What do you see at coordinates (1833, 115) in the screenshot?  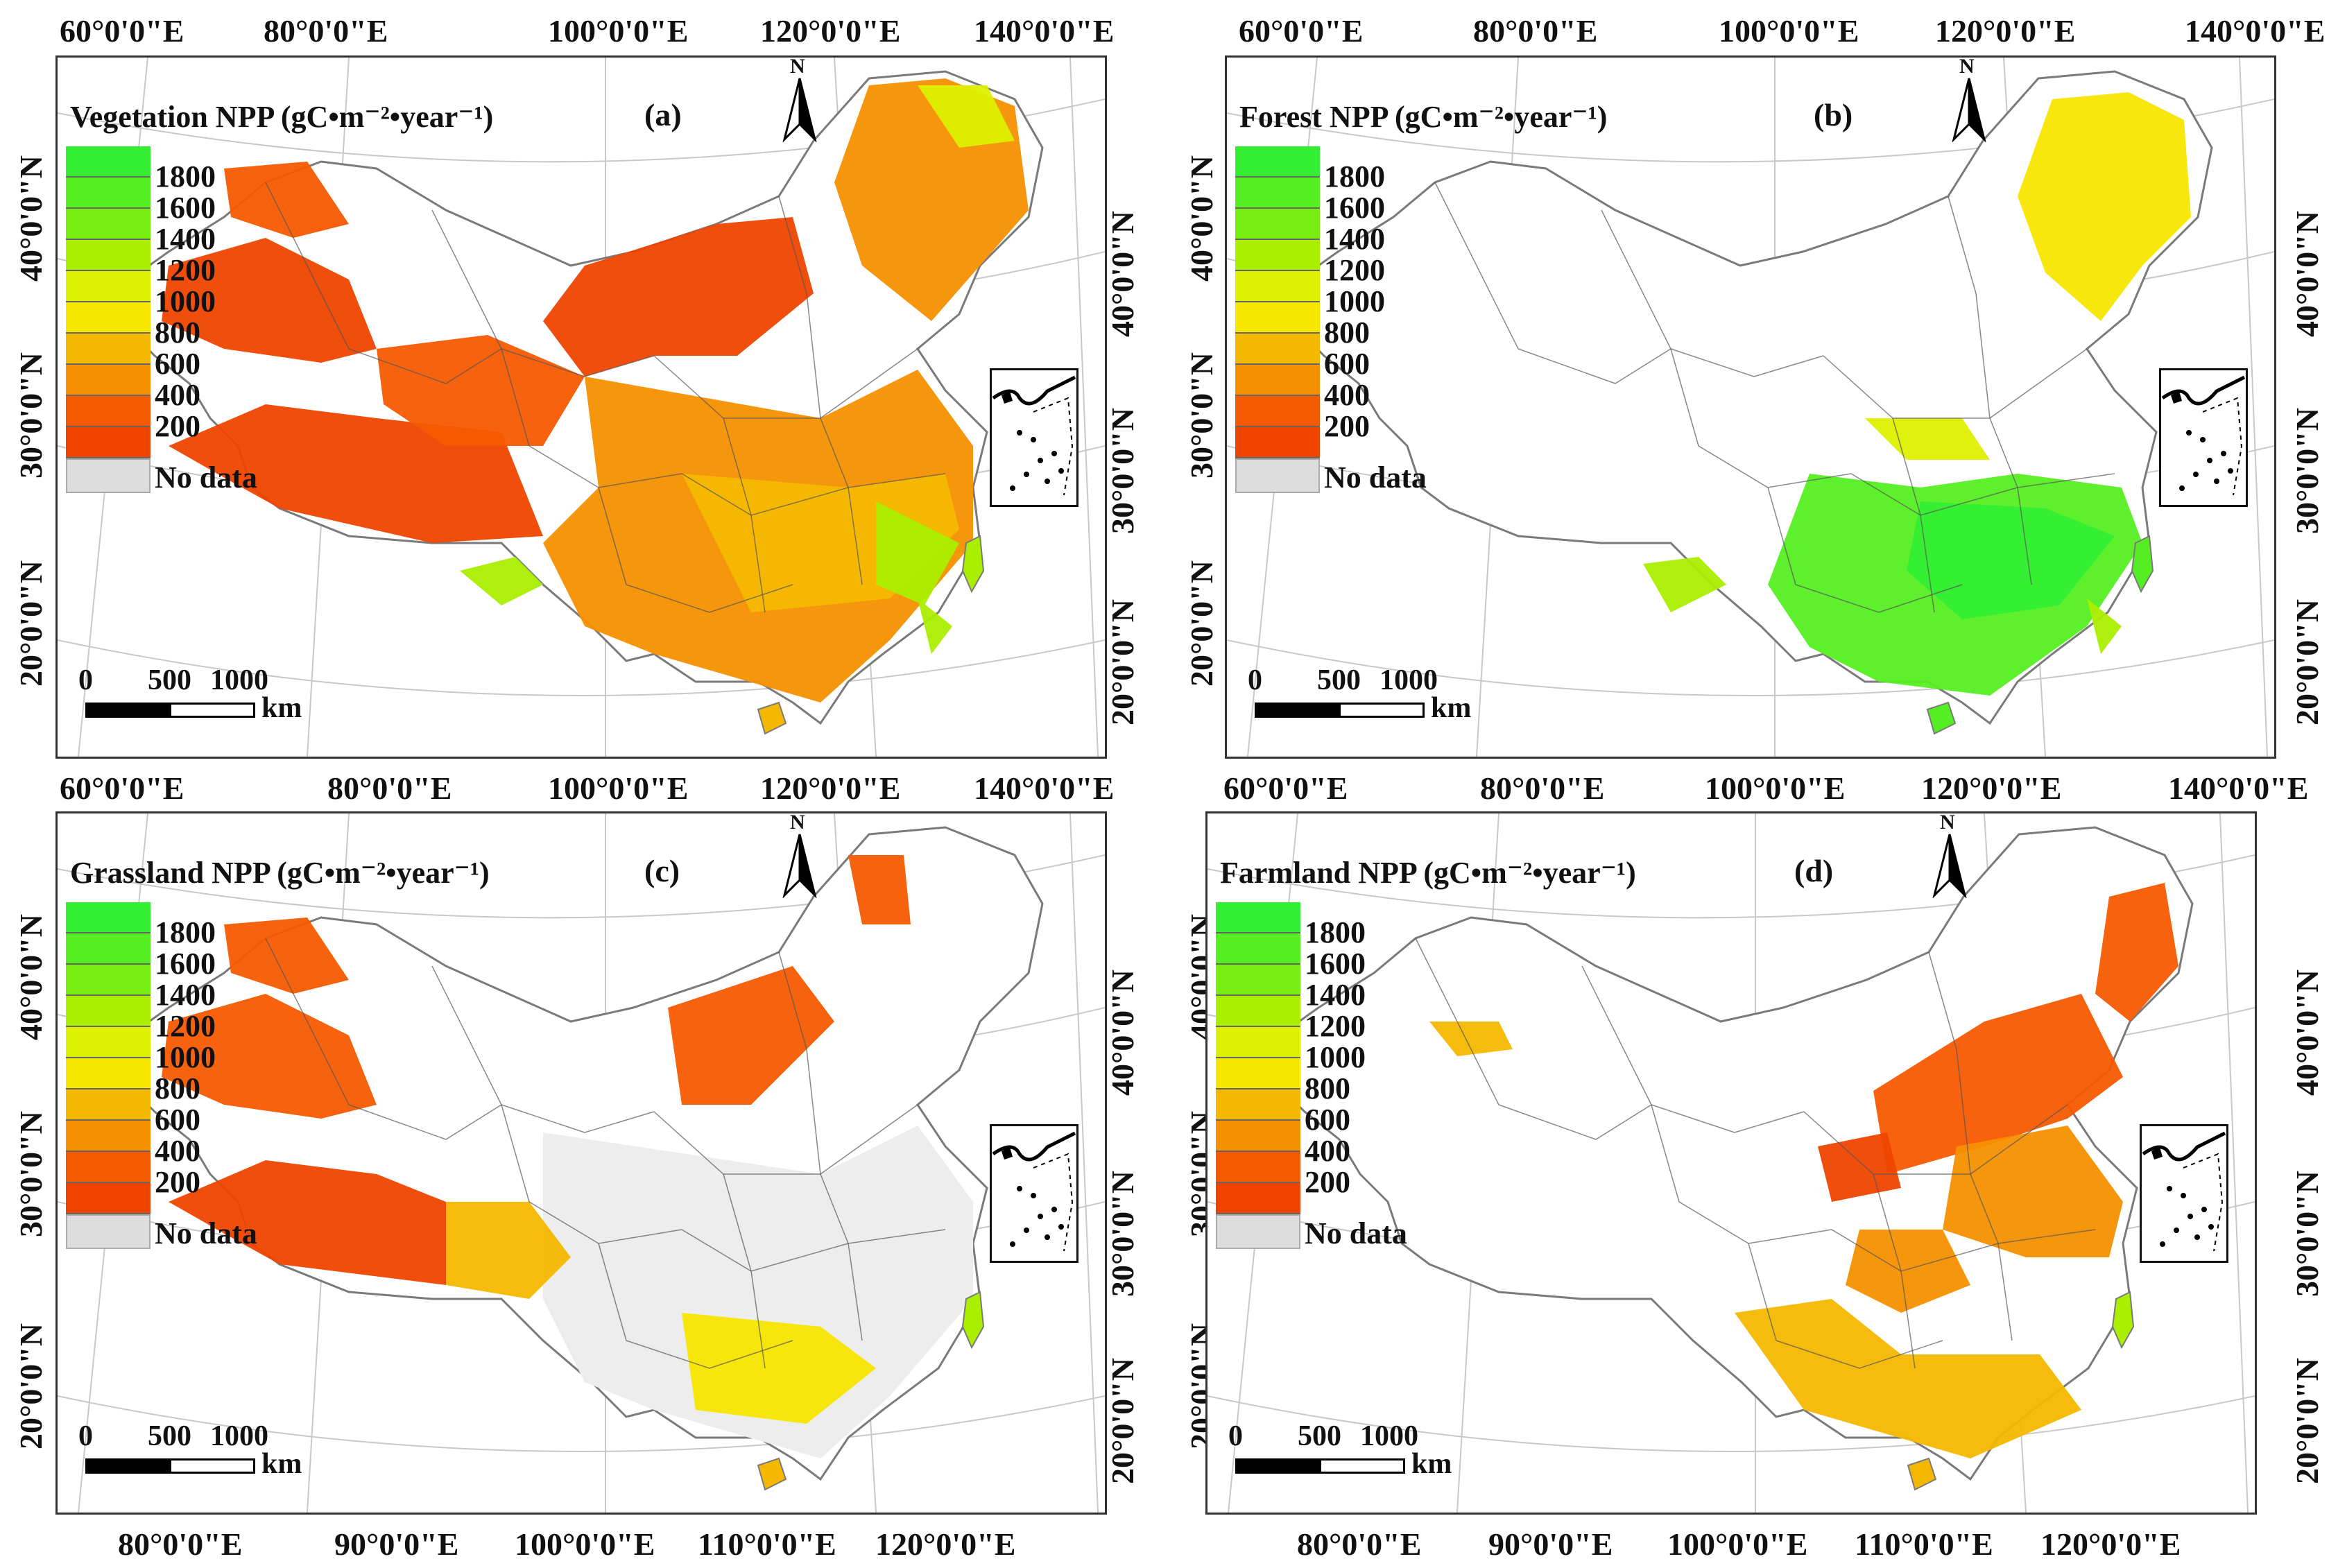 I see `panel-label: (b)` at bounding box center [1833, 115].